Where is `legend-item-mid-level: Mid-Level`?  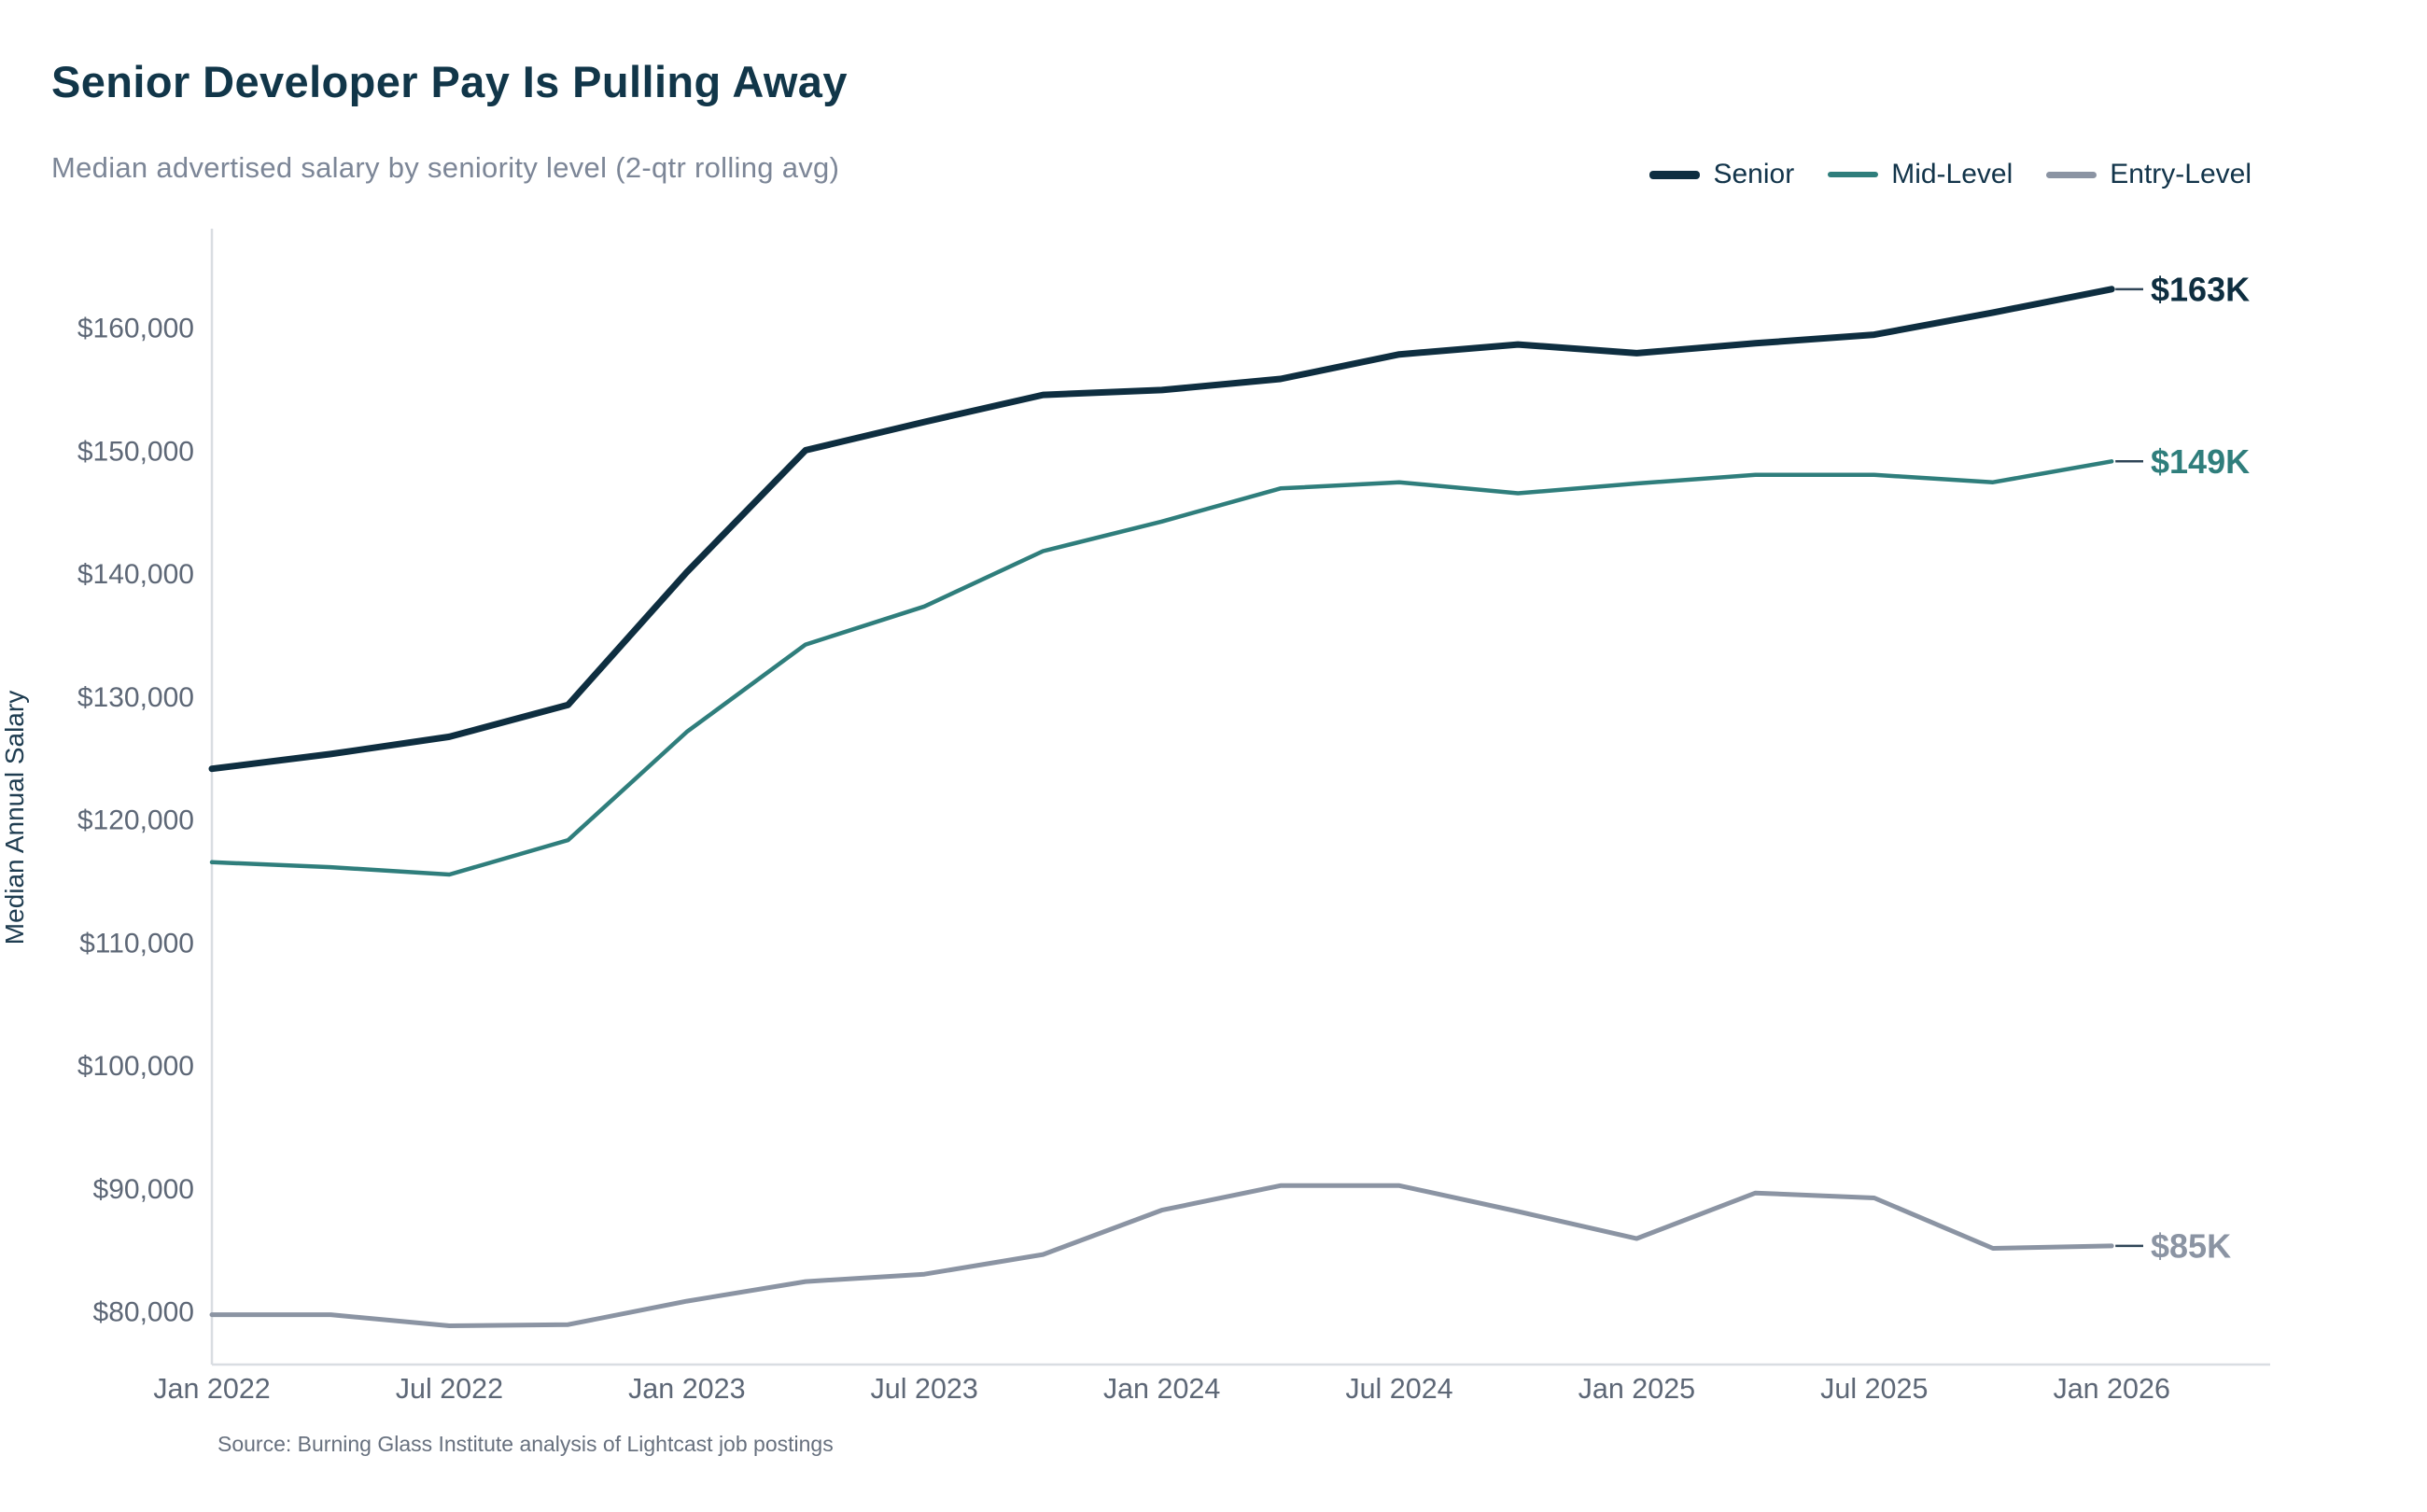 legend-item-mid-level: Mid-Level is located at coordinates (1920, 174).